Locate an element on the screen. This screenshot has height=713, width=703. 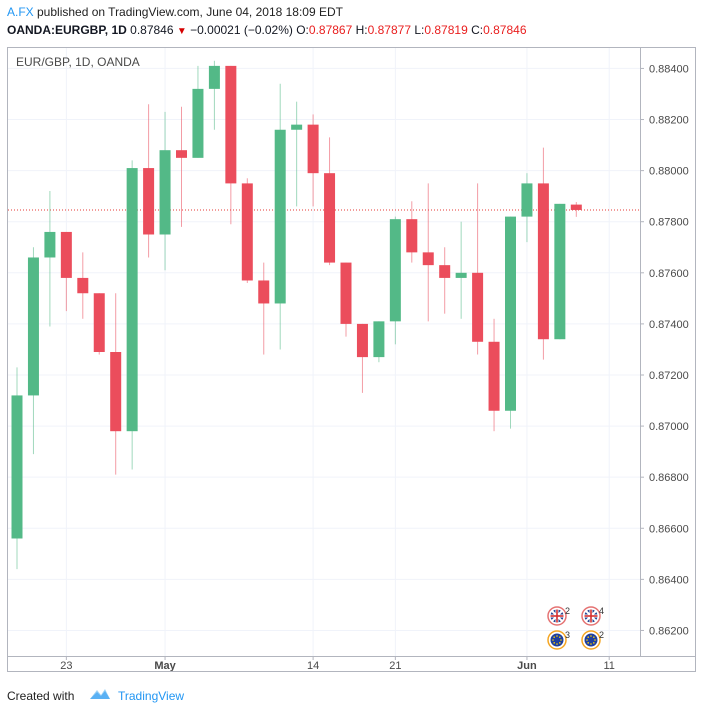
price-tick-label: 0.88200 is located at coordinates (669, 121).